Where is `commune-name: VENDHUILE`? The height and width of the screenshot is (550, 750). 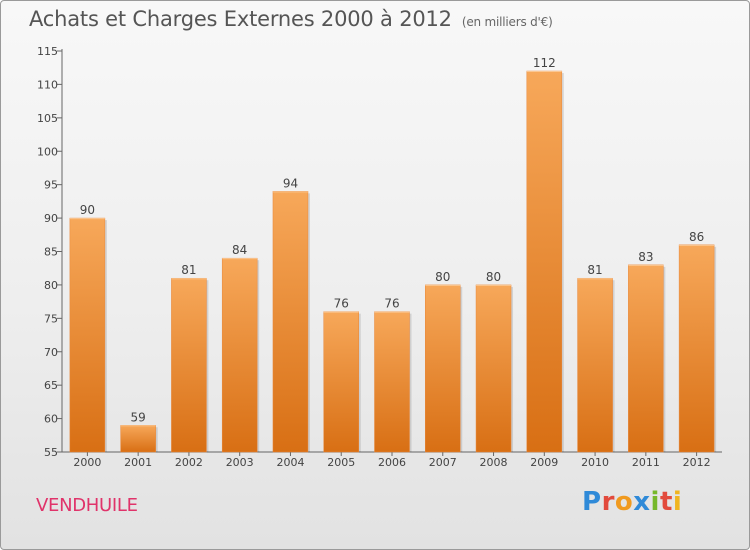 commune-name: VENDHUILE is located at coordinates (87, 505).